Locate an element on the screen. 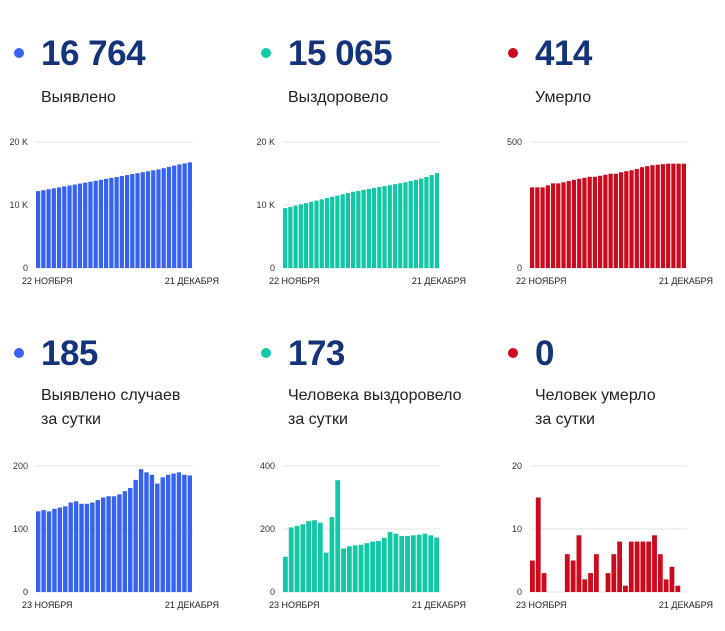 Image resolution: width=725 pixels, height=631 pixels. stat-number: 16 764 is located at coordinates (93, 53).